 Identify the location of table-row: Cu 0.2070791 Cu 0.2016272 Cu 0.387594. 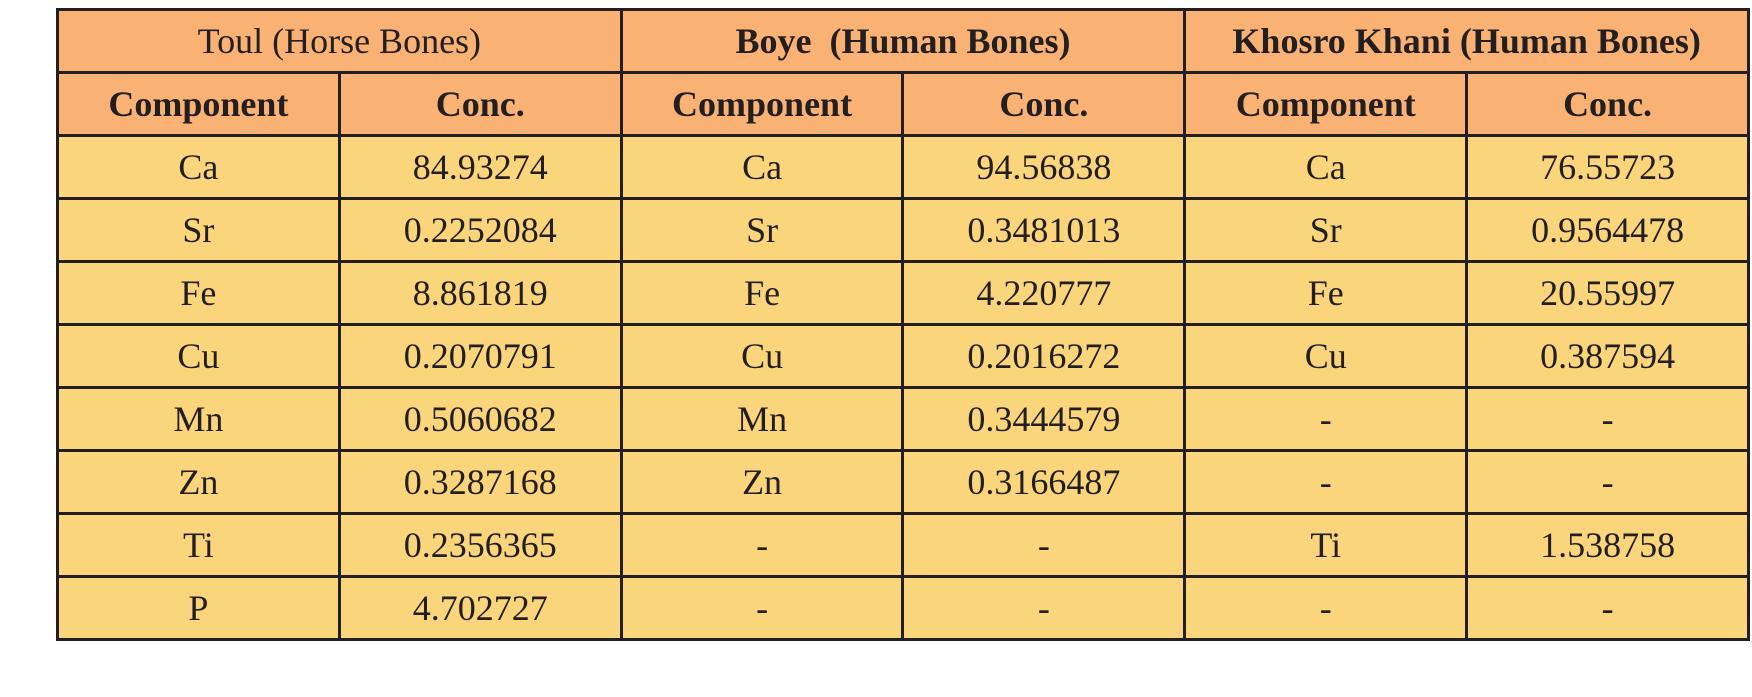
(903, 356).